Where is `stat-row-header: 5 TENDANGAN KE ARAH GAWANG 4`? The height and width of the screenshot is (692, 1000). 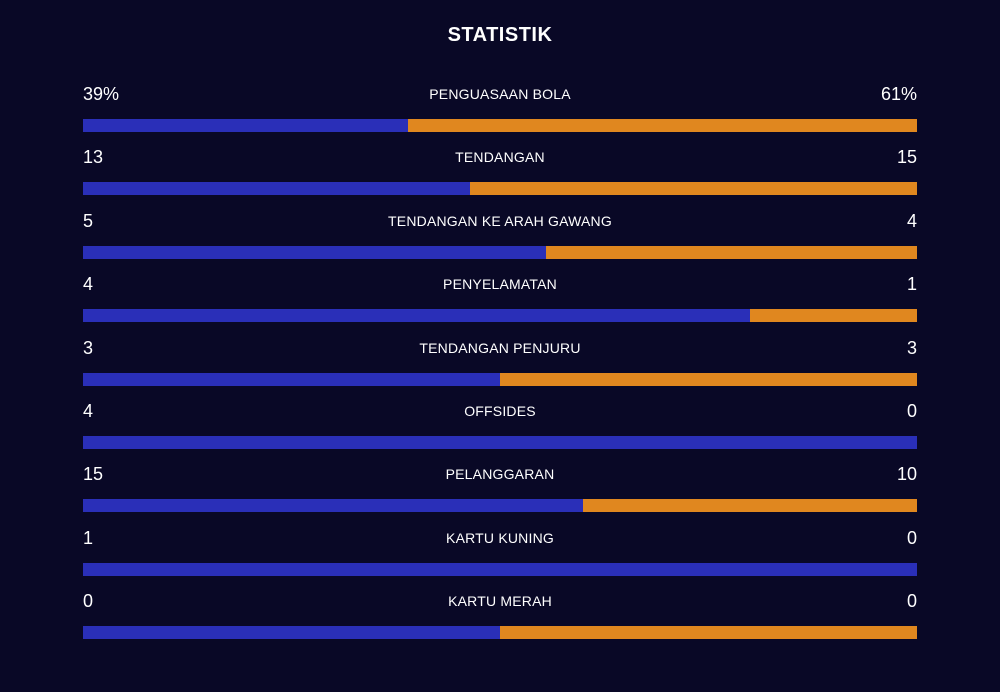
stat-row-header: 5 TENDANGAN KE ARAH GAWANG 4 is located at coordinates (500, 221).